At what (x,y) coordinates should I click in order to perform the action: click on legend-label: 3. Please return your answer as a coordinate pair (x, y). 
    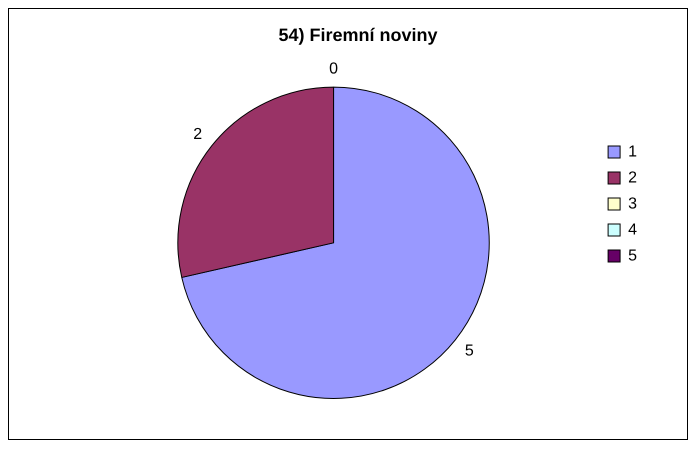
    Looking at the image, I should click on (633, 203).